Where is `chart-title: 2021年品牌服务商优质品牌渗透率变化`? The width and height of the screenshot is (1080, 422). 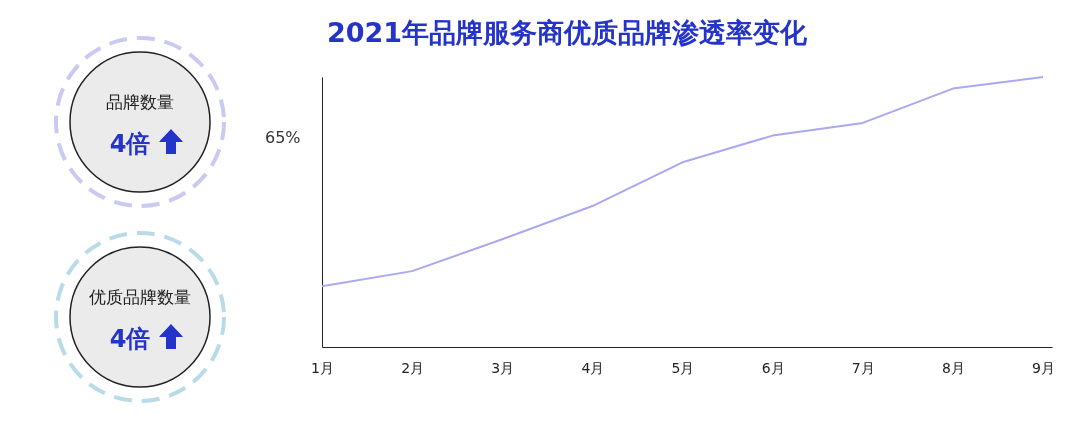
chart-title: 2021年品牌服务商优质品牌渗透率变化 is located at coordinates (567, 32).